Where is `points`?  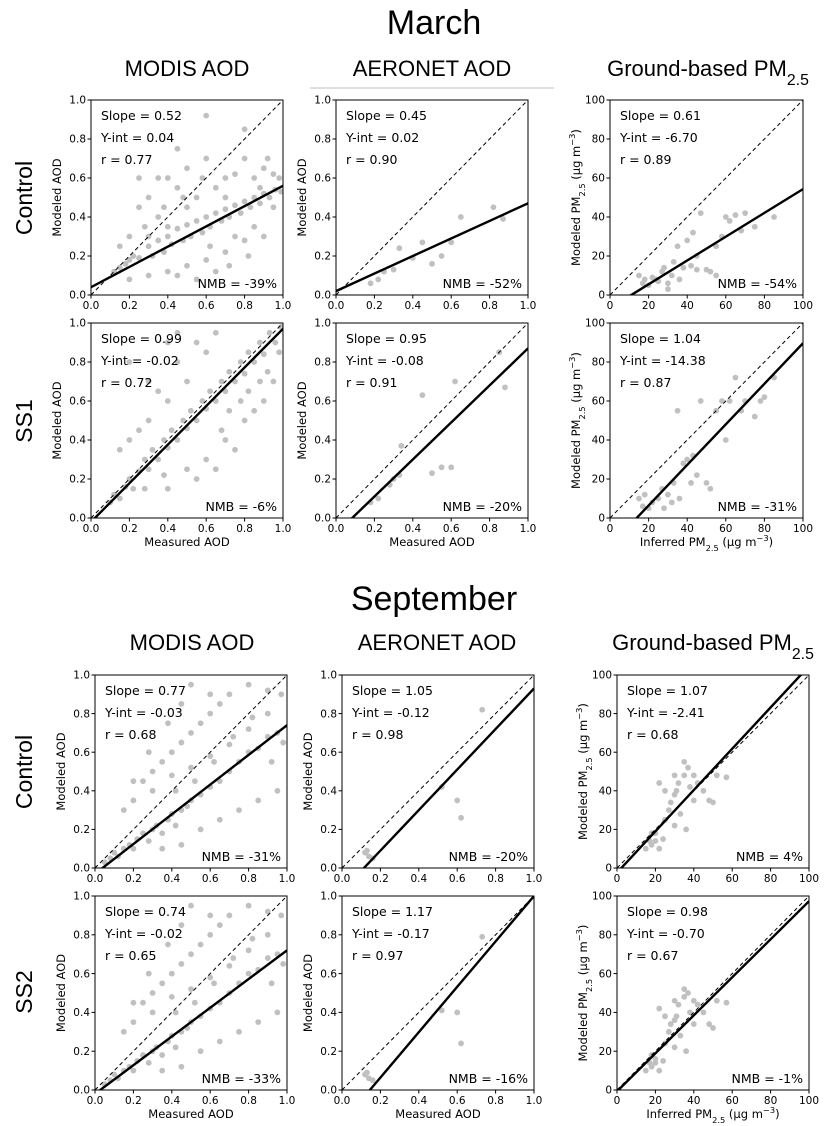 points is located at coordinates (686, 805).